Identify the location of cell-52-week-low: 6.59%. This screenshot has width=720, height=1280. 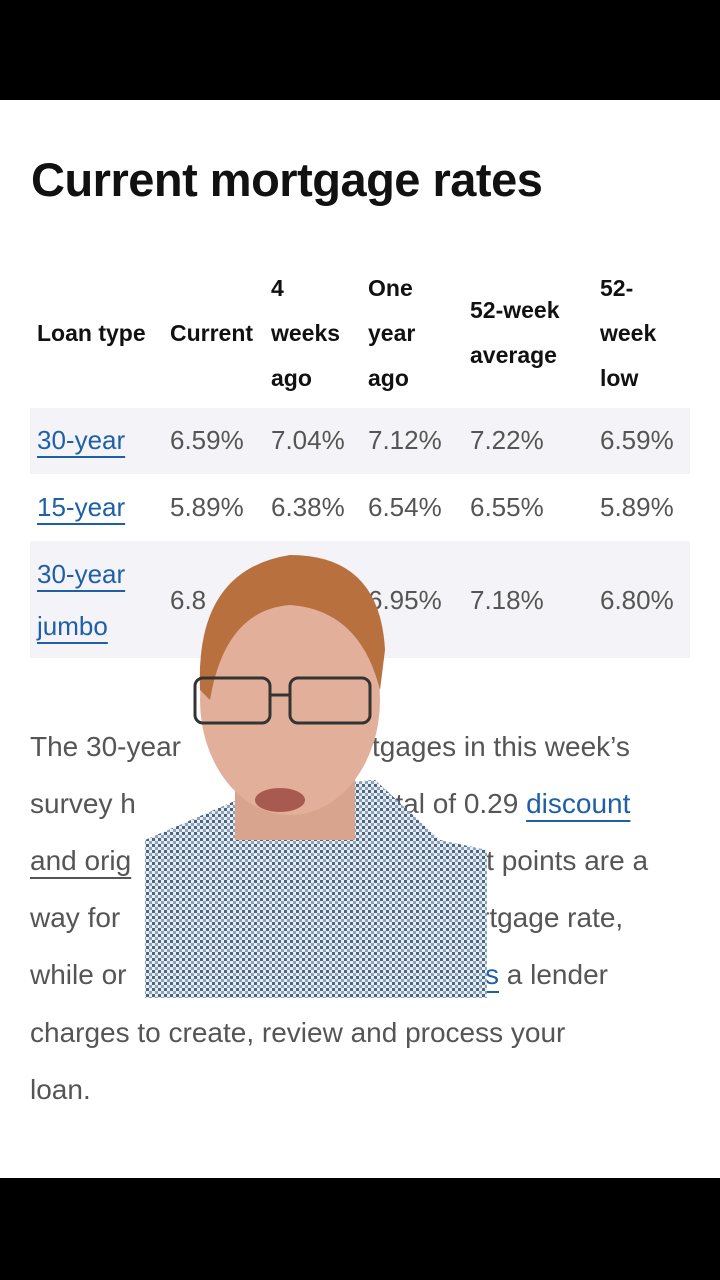
(637, 440).